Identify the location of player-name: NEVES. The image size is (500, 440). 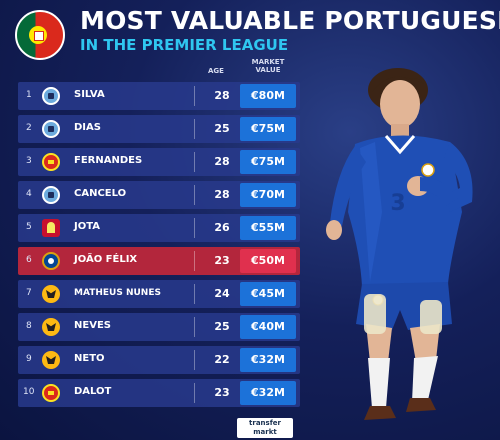
(92, 325).